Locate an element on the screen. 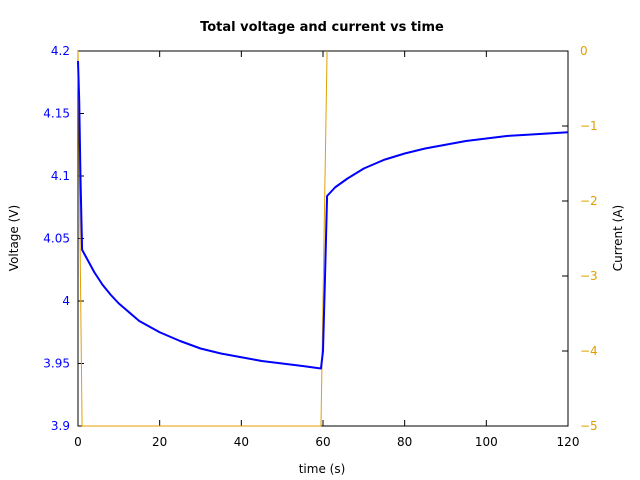 The height and width of the screenshot is (480, 640). y-axis-right-label: Current (A) is located at coordinates (618, 238).